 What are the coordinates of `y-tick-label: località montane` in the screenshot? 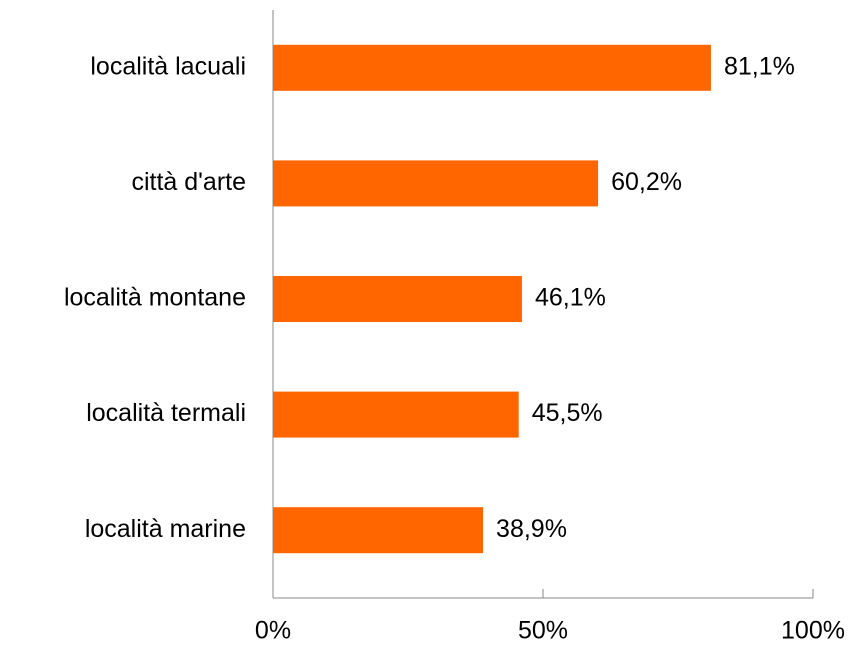 It's located at (155, 298).